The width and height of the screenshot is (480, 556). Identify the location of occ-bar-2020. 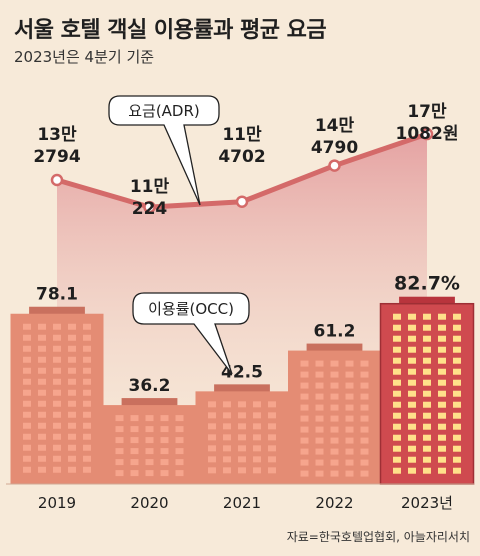
(149, 441).